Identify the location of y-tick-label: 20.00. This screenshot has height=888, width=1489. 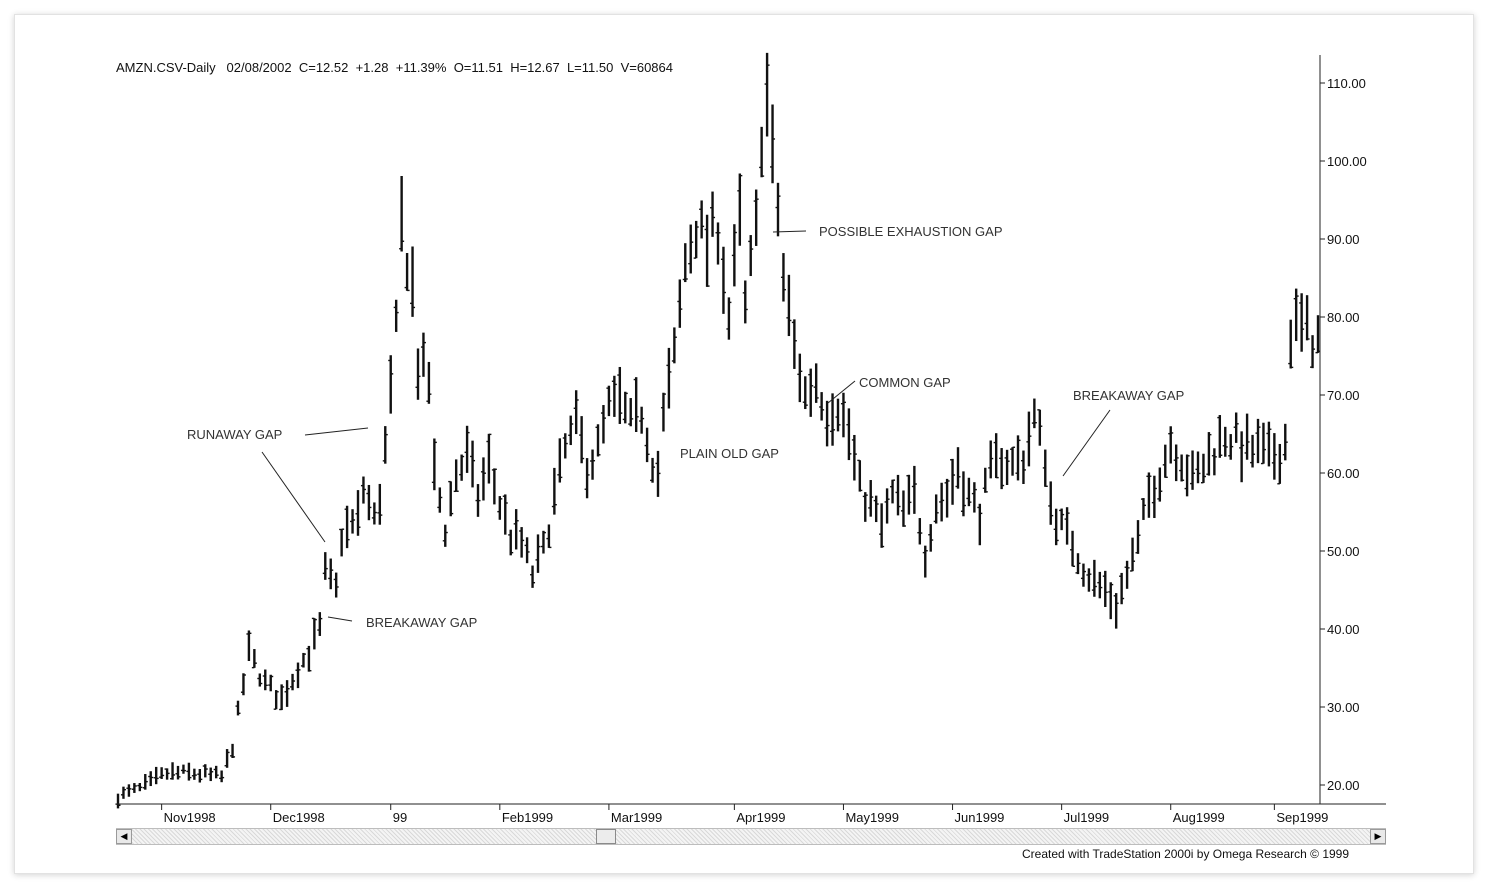
(1343, 785).